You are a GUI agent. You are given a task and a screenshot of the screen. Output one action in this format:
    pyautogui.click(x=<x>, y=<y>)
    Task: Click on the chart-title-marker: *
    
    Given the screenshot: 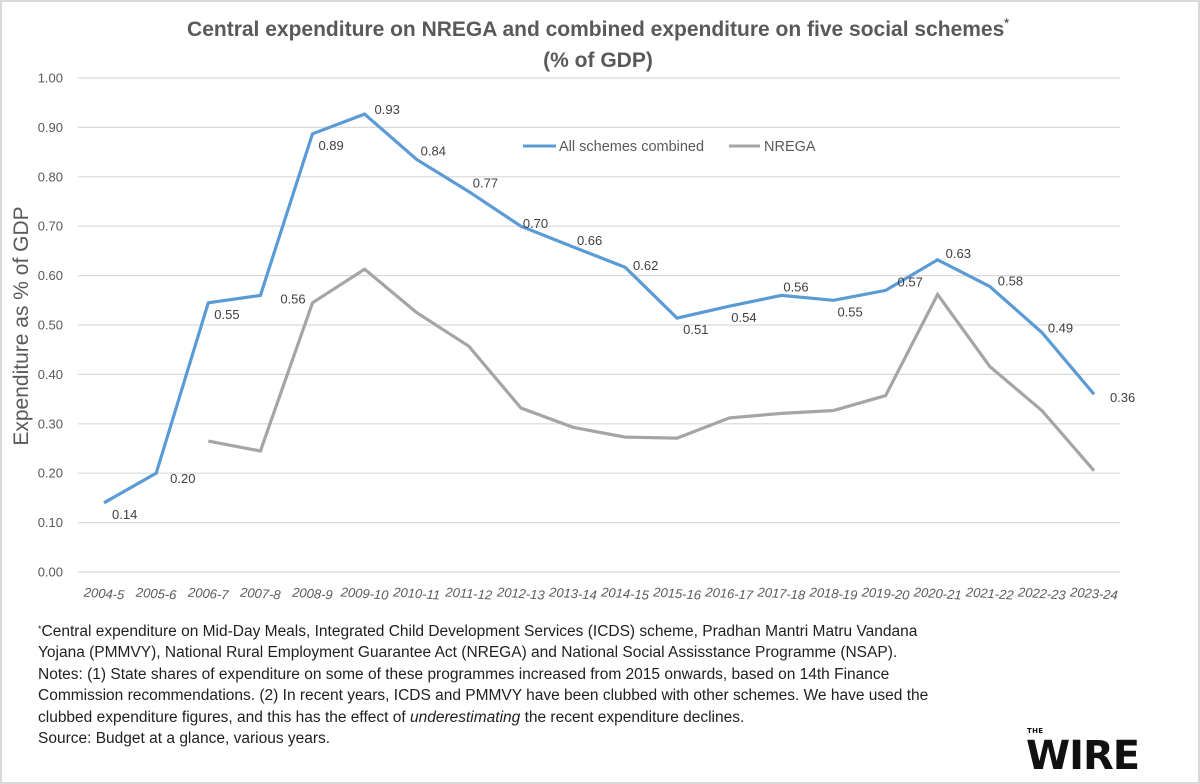 What is the action you would take?
    pyautogui.click(x=1006, y=23)
    